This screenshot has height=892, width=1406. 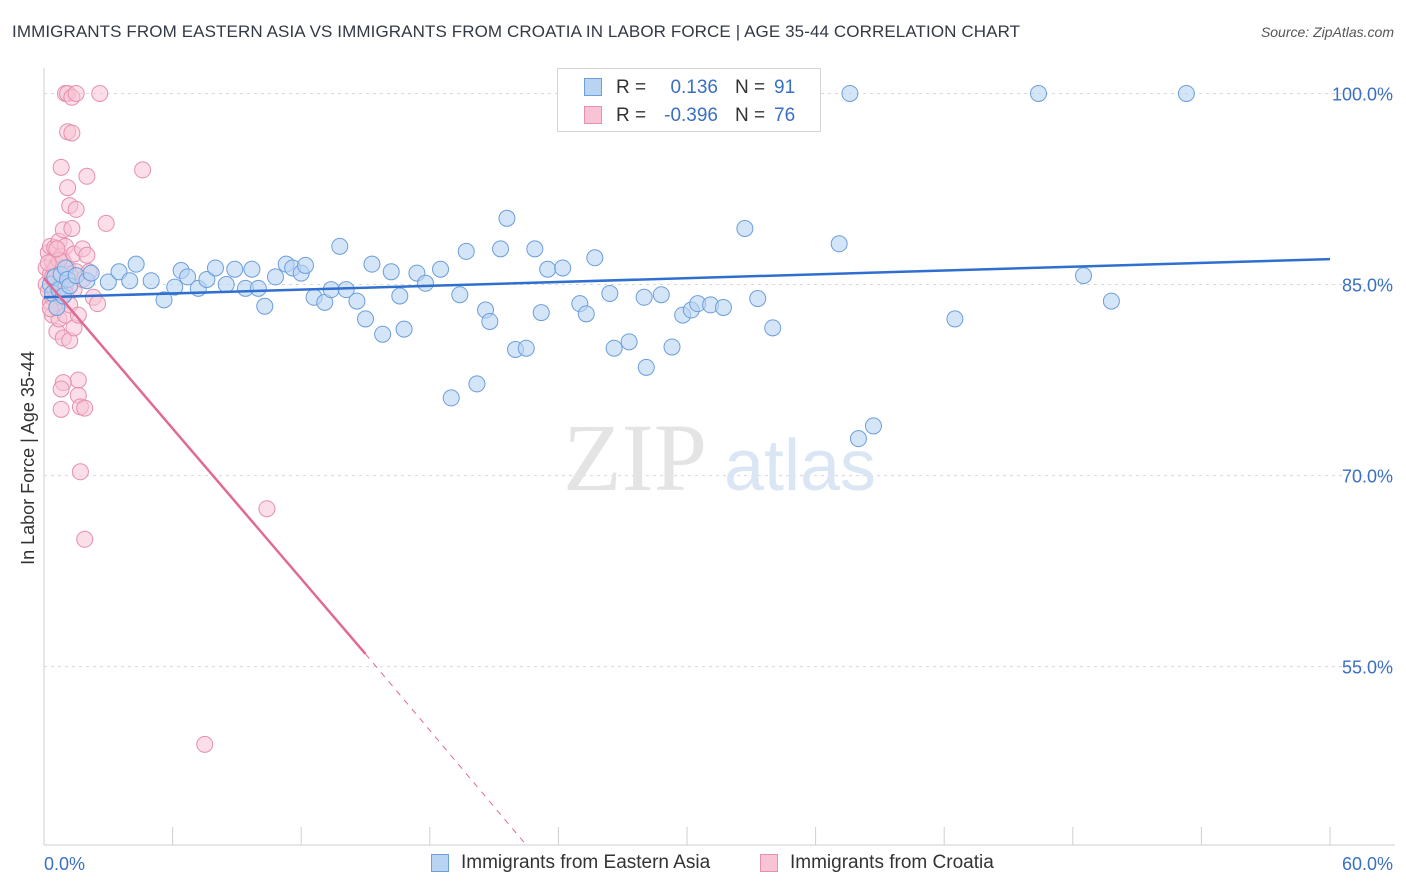 I want to click on series-label-eastern-asia: Immigrants from Eastern Asia, so click(x=586, y=862).